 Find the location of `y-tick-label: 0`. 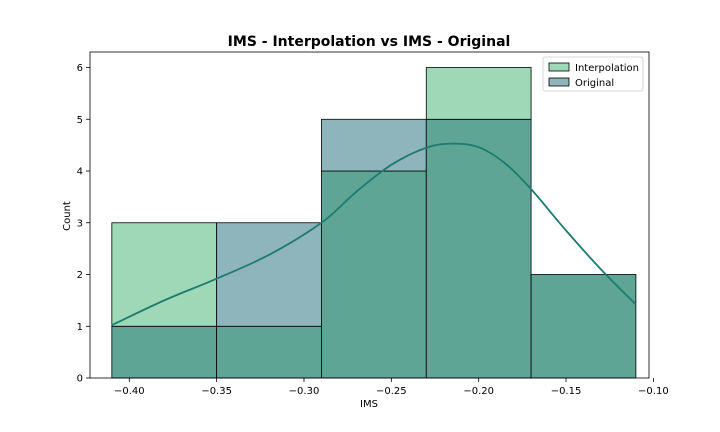

y-tick-label: 0 is located at coordinates (80, 379).